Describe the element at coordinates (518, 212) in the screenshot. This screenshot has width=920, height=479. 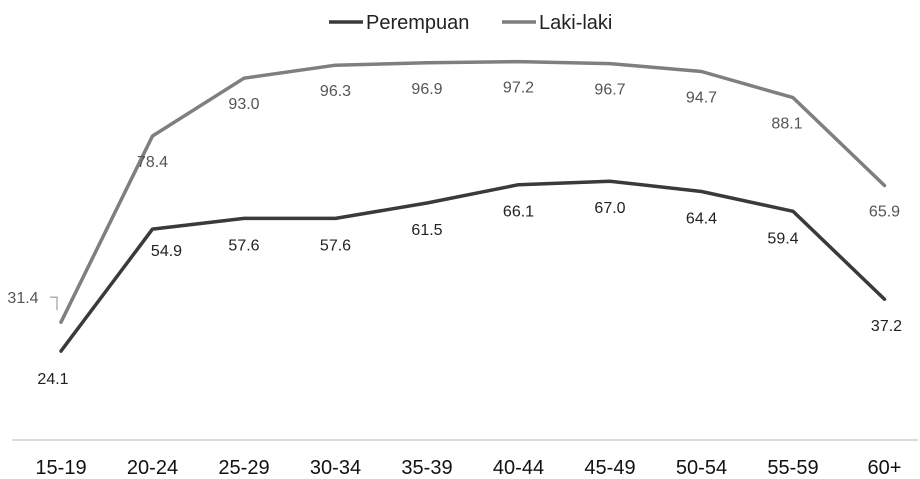
I see `data-label-perempuan: 66.1` at that location.